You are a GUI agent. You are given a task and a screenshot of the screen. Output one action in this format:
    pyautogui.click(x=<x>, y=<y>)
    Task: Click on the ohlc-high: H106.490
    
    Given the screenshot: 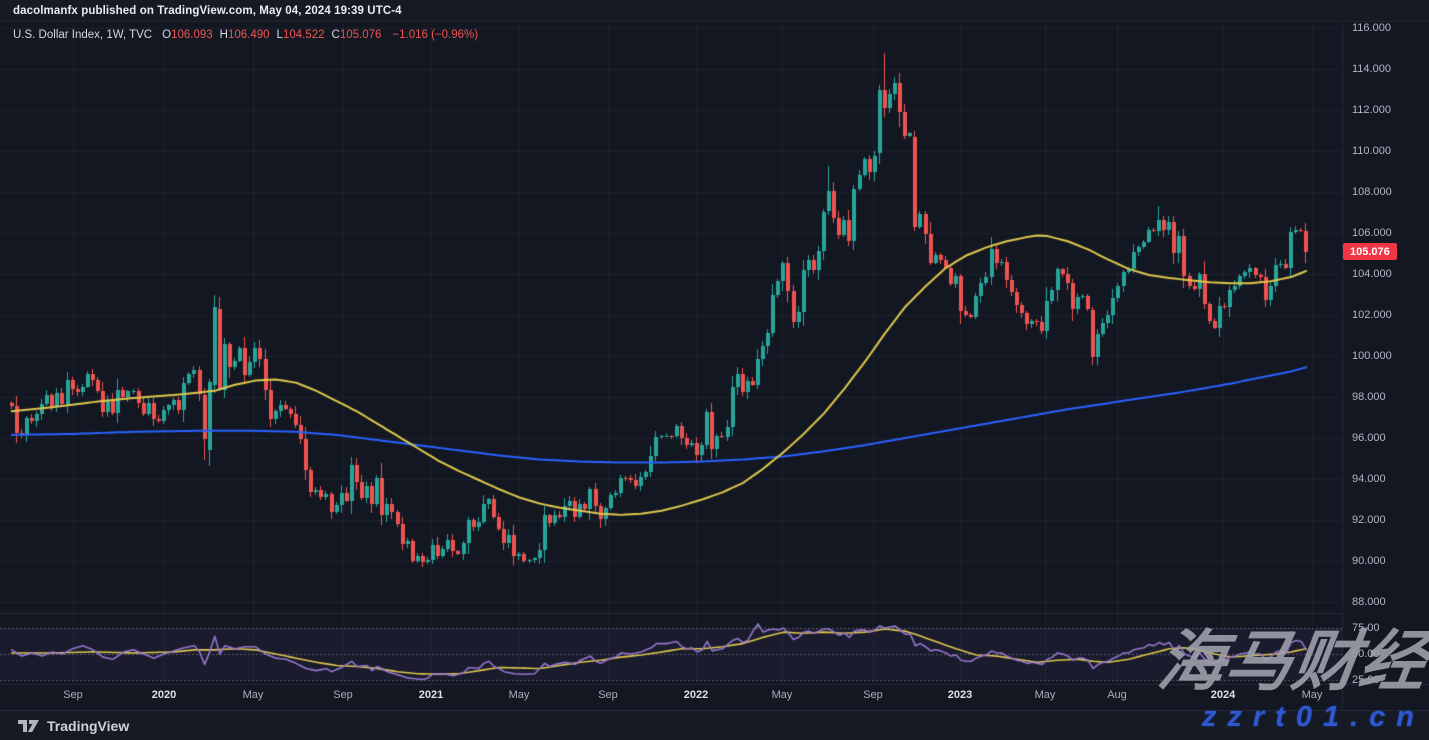 What is the action you would take?
    pyautogui.click(x=244, y=35)
    